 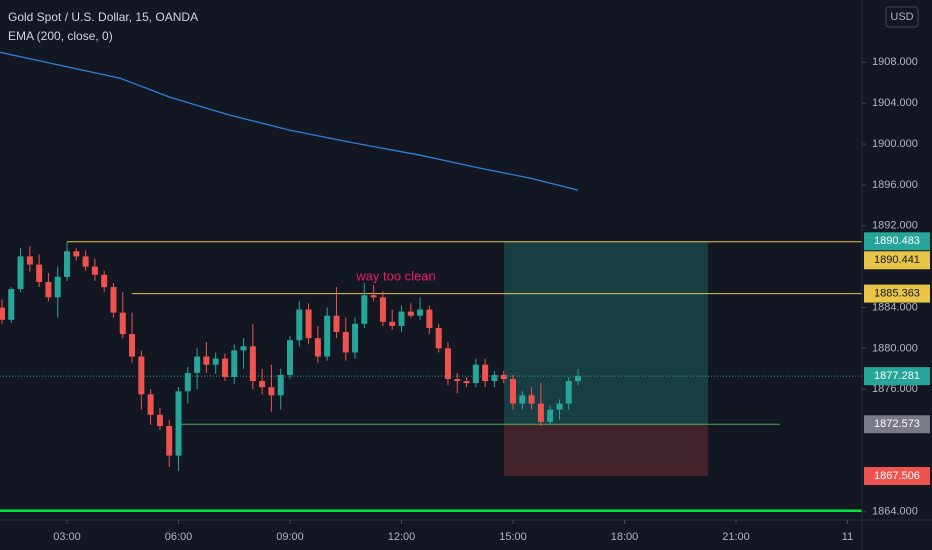 I want to click on x-tick-label: 06:00, so click(x=179, y=537).